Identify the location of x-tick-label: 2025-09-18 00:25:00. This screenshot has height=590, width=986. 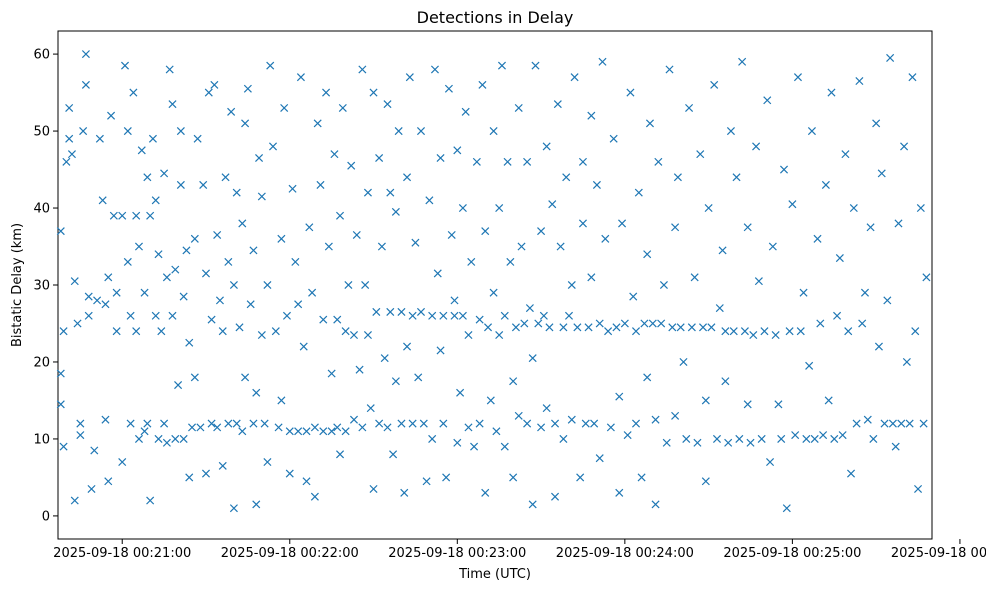
(792, 553).